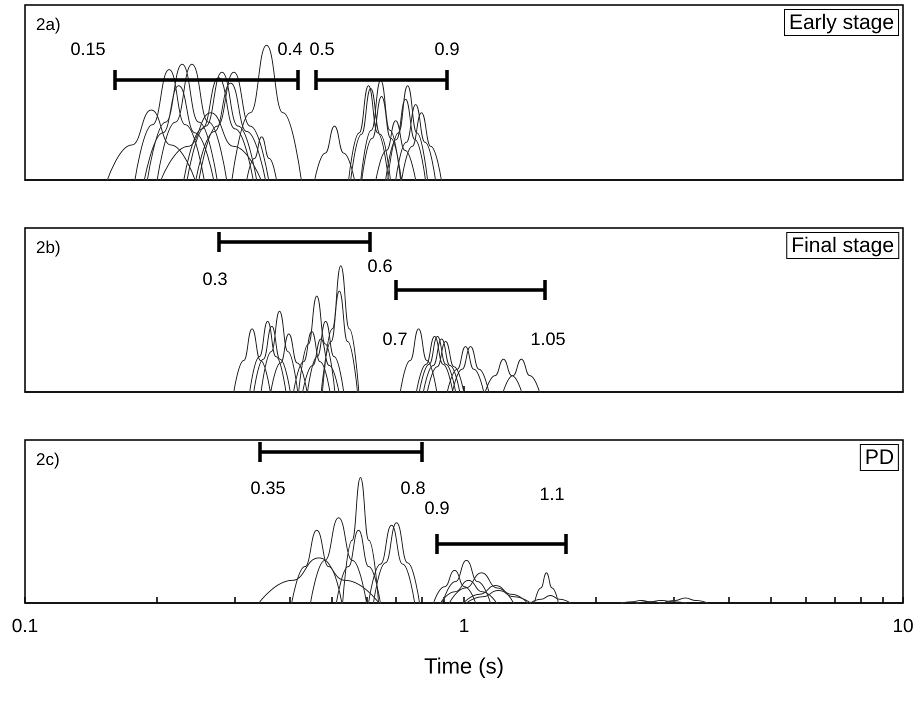  What do you see at coordinates (322, 49) in the screenshot?
I see `annotation: 0.5` at bounding box center [322, 49].